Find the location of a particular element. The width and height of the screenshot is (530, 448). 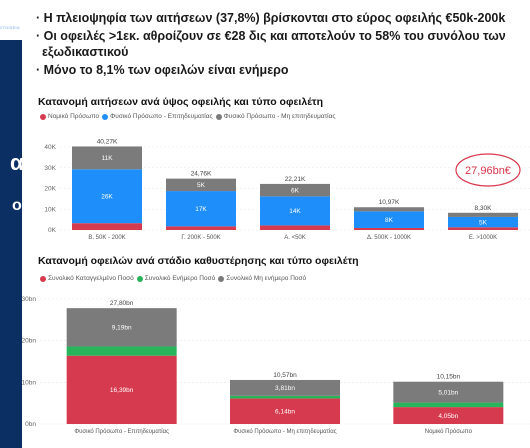

legend-label: Συνολικό Μη ενήμερο Ποσό is located at coordinates (266, 278).